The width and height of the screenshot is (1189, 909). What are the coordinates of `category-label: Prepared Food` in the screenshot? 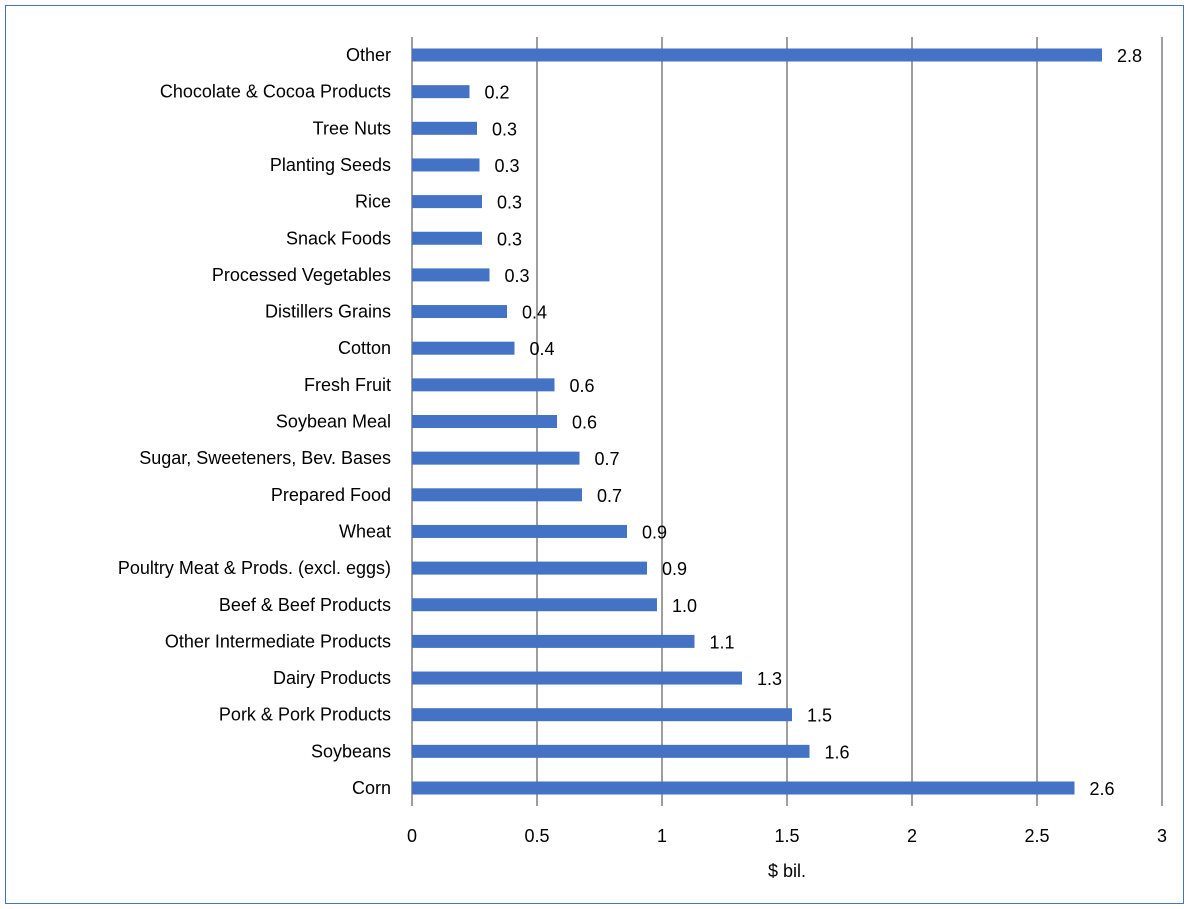 It's located at (331, 495).